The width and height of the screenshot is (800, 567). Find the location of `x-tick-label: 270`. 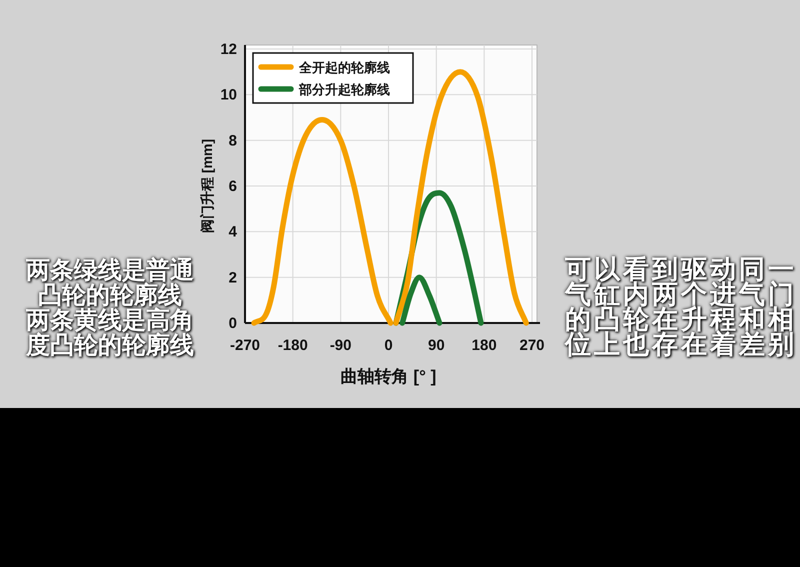

x-tick-label: 270 is located at coordinates (532, 345).